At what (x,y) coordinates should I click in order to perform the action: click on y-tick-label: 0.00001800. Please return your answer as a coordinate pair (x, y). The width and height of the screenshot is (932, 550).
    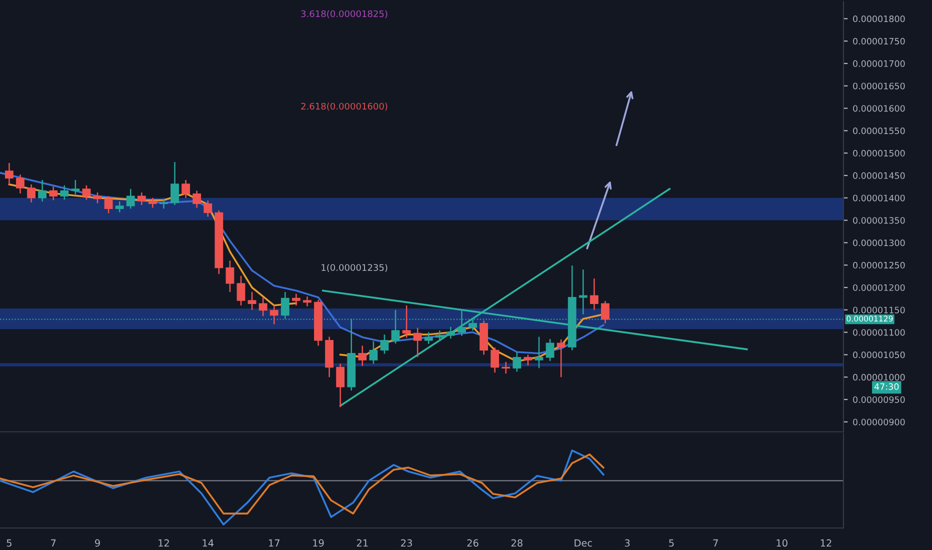
    Looking at the image, I should click on (879, 19).